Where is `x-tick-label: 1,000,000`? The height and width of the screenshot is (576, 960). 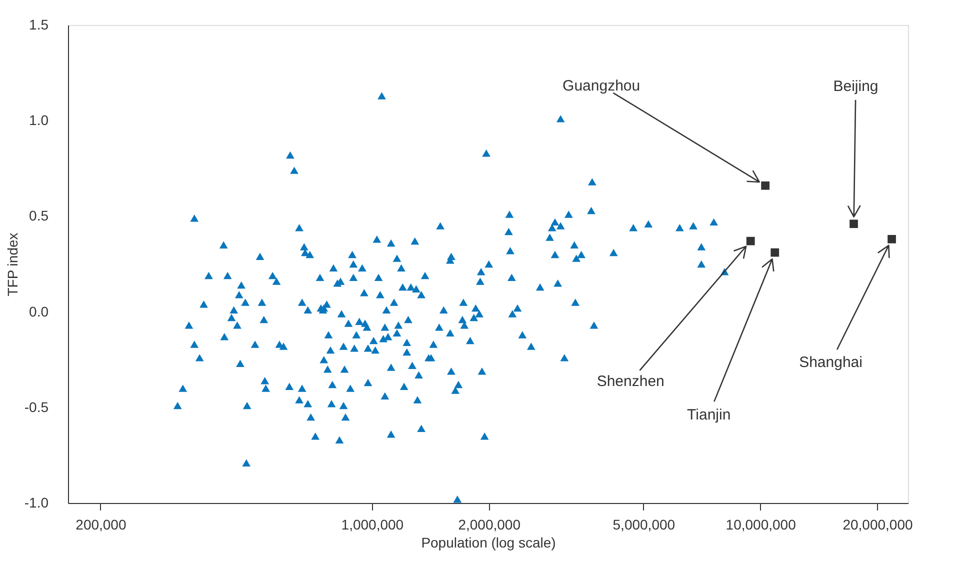 x-tick-label: 1,000,000 is located at coordinates (372, 524).